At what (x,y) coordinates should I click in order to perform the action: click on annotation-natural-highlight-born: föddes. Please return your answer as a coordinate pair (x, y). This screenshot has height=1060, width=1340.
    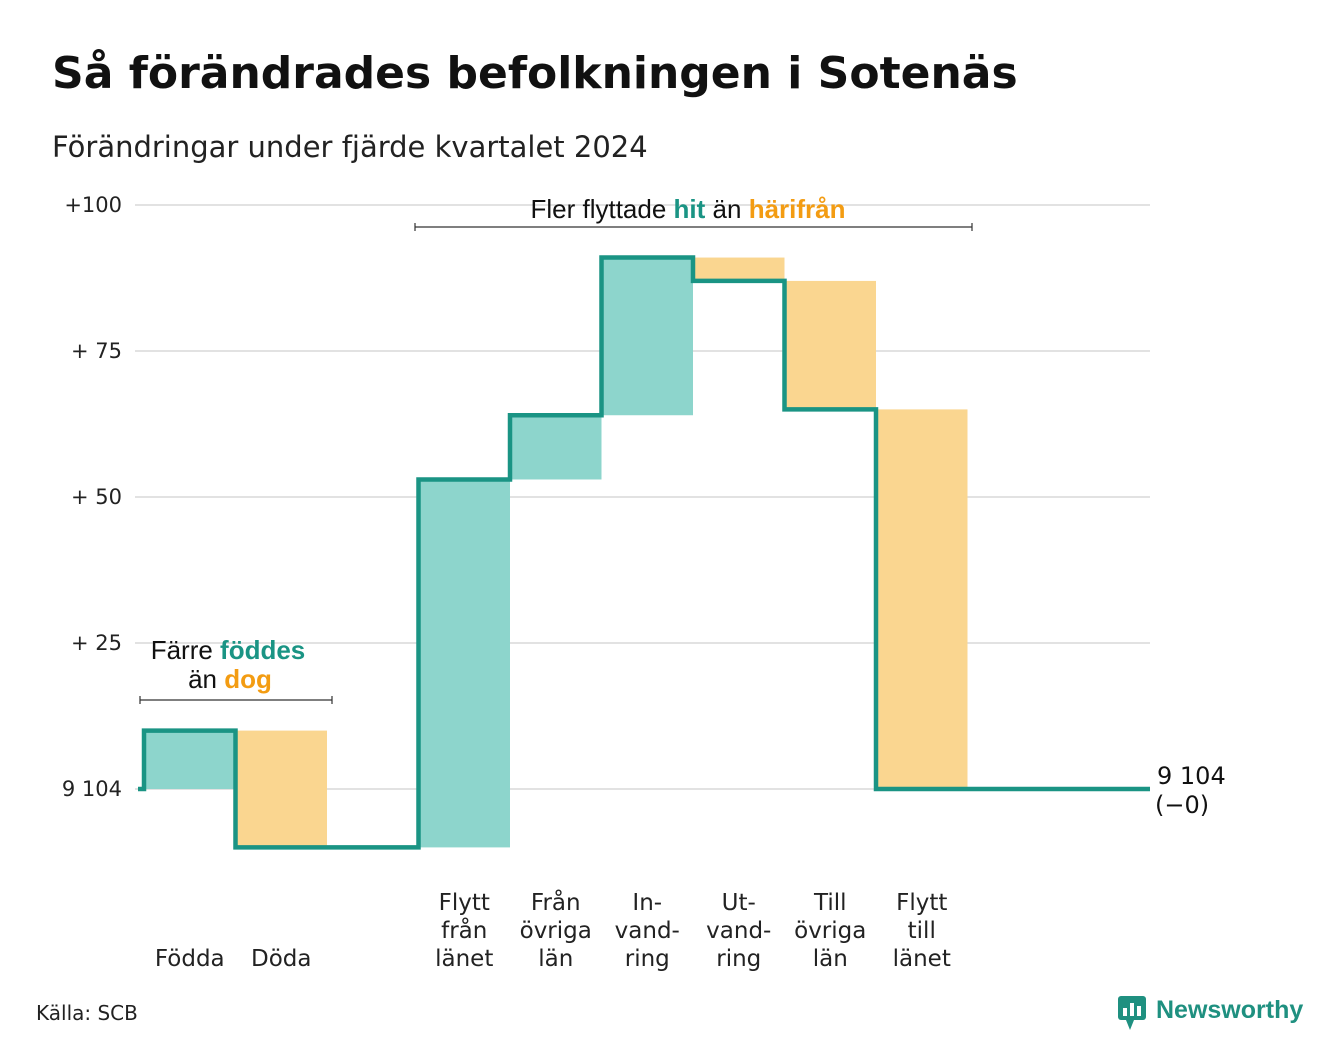
    Looking at the image, I should click on (262, 650).